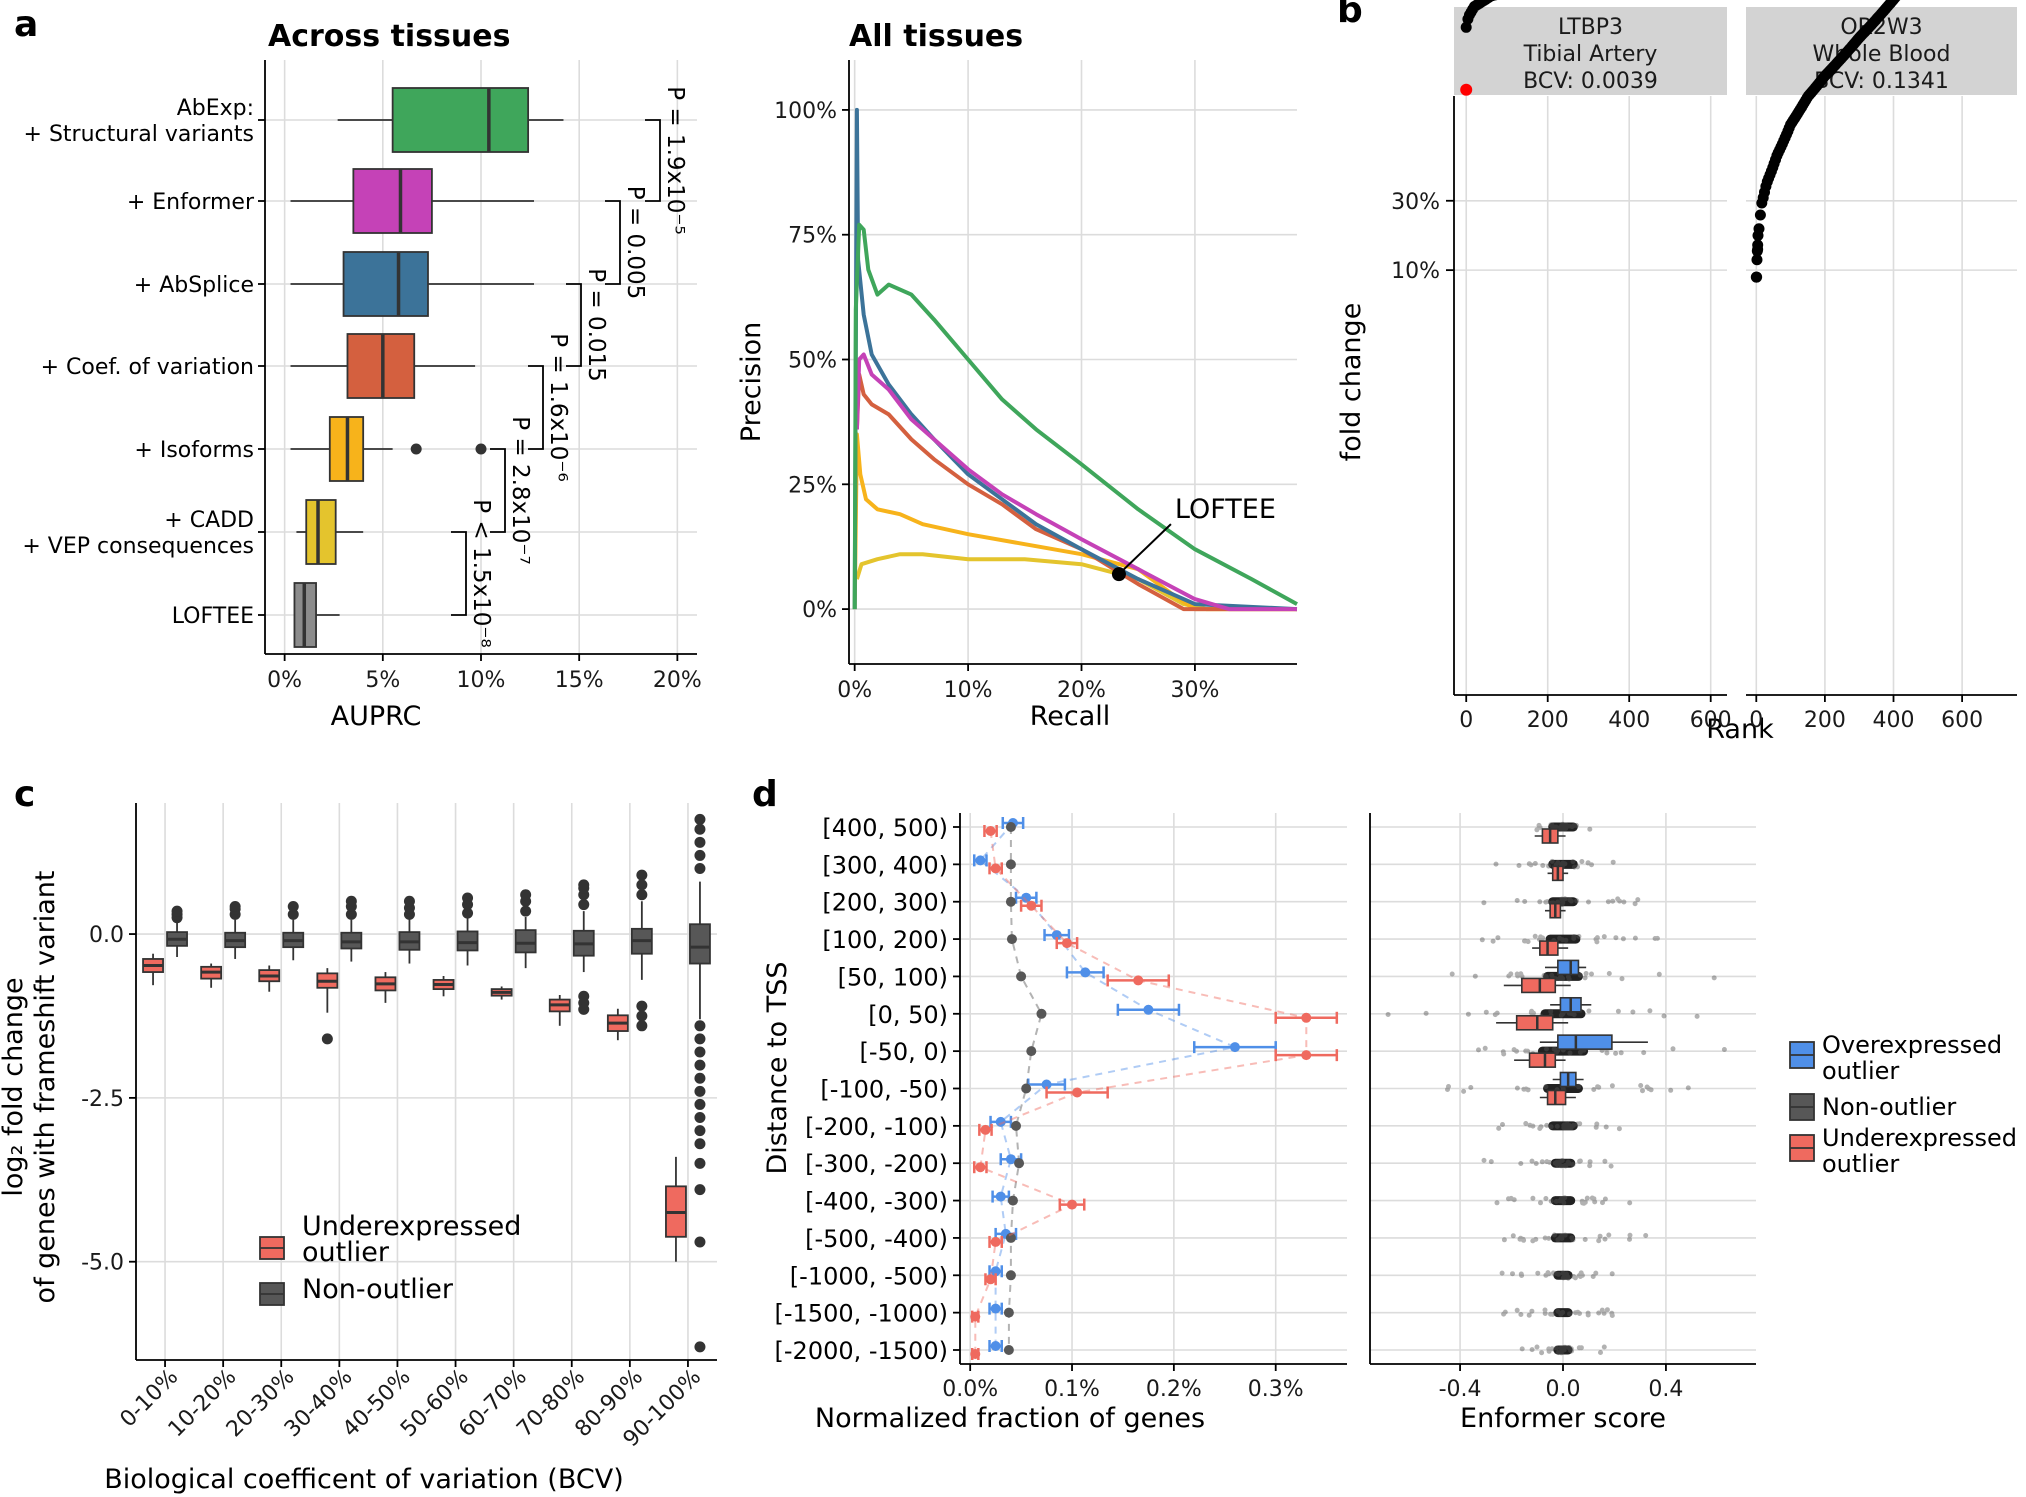 The image size is (2026, 1497). What do you see at coordinates (389, 36) in the screenshot?
I see `panel-a-left-title: Across tissues` at bounding box center [389, 36].